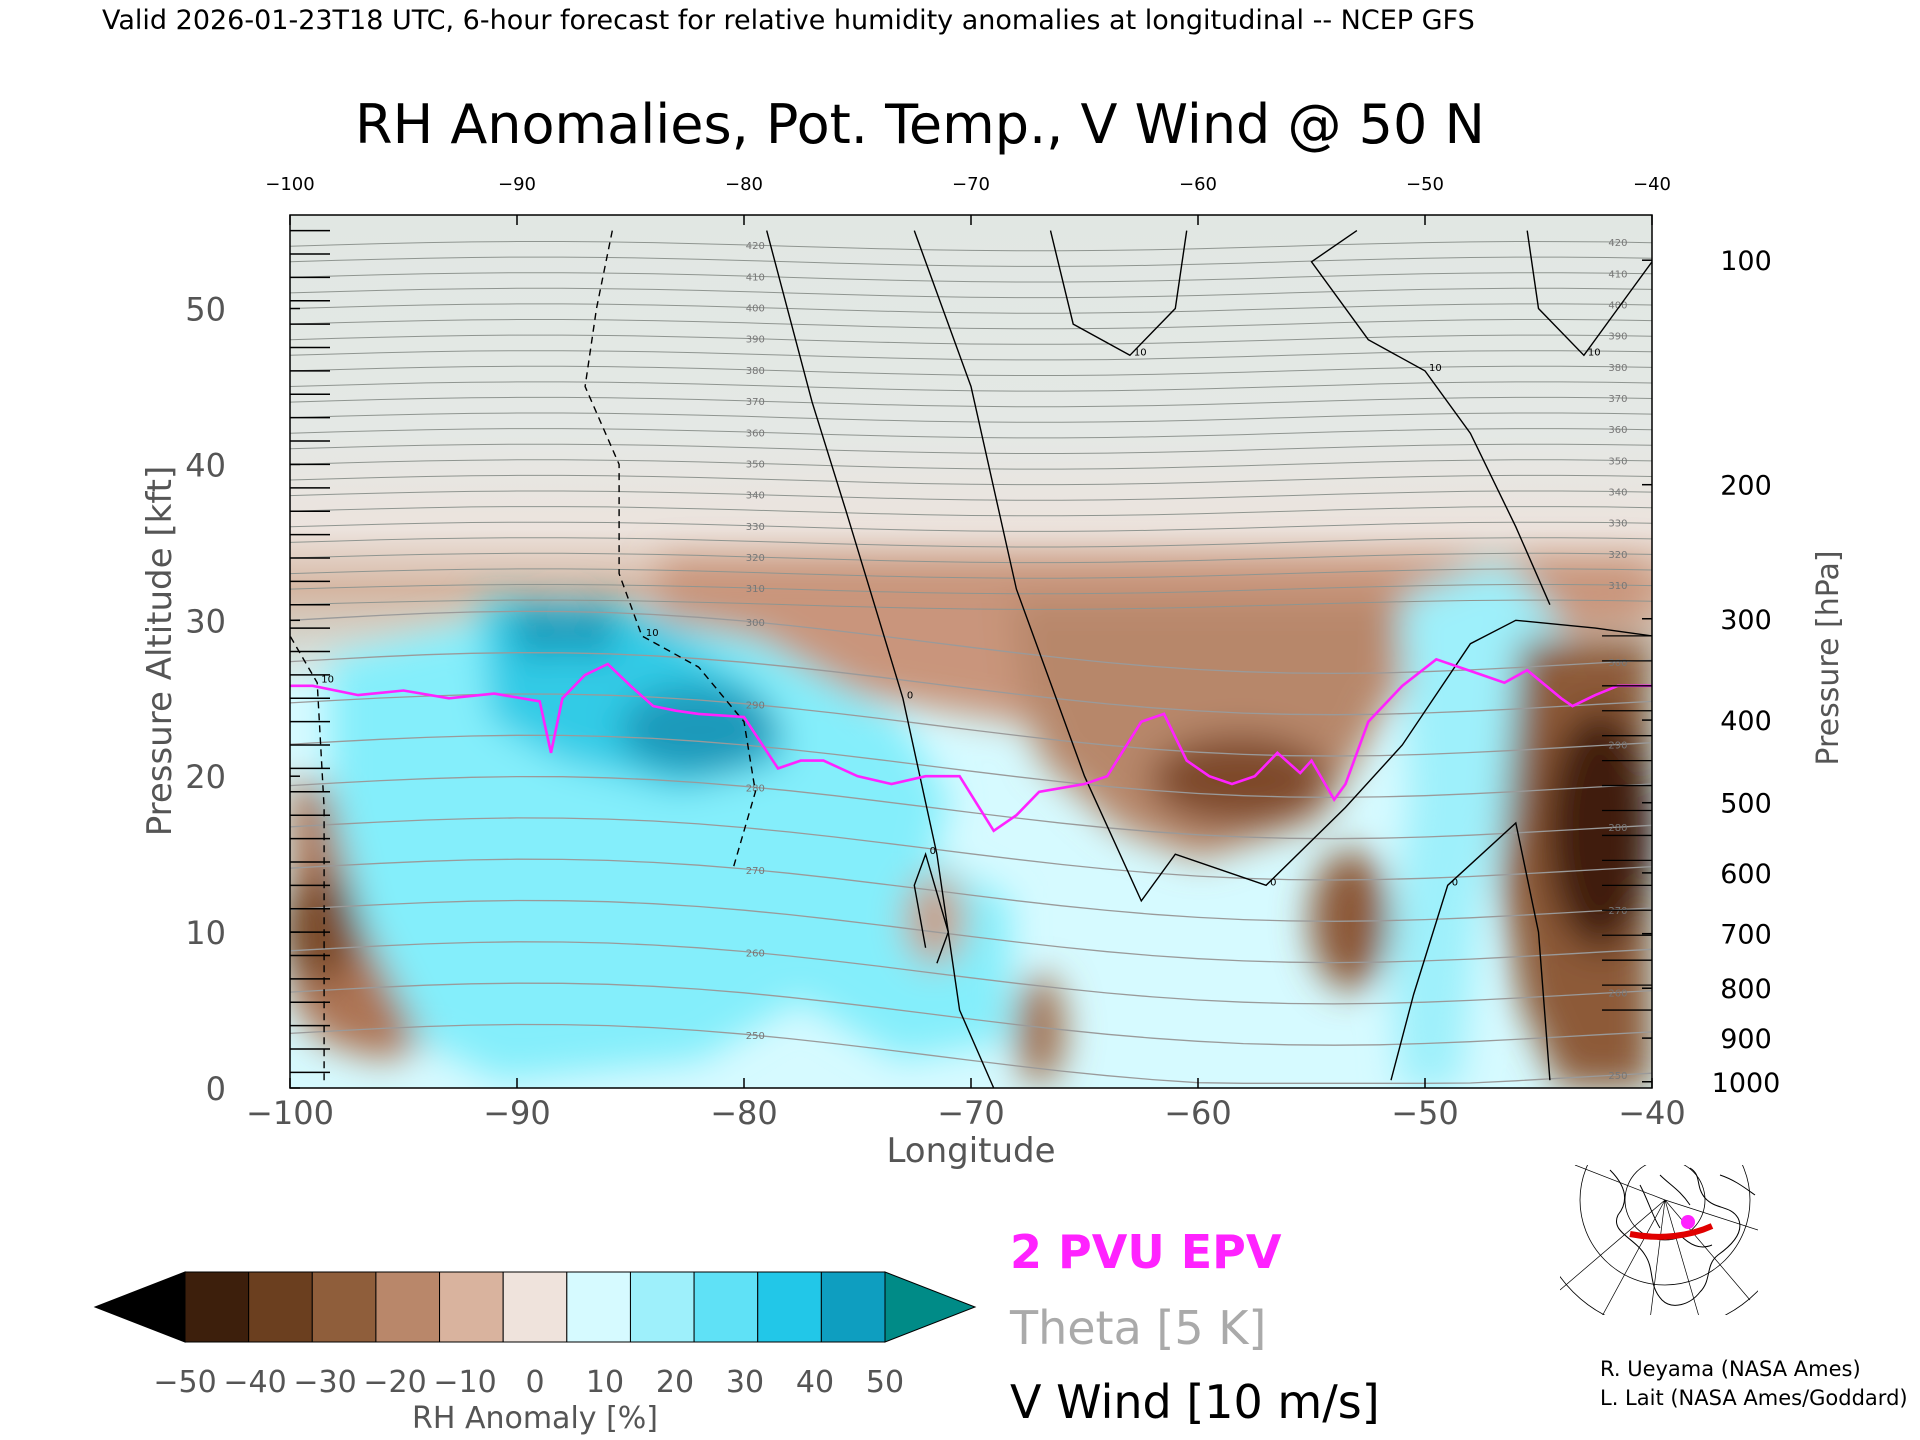 The image size is (1920, 1440). I want to click on right-pressure-ticks, so click(1627, 823).